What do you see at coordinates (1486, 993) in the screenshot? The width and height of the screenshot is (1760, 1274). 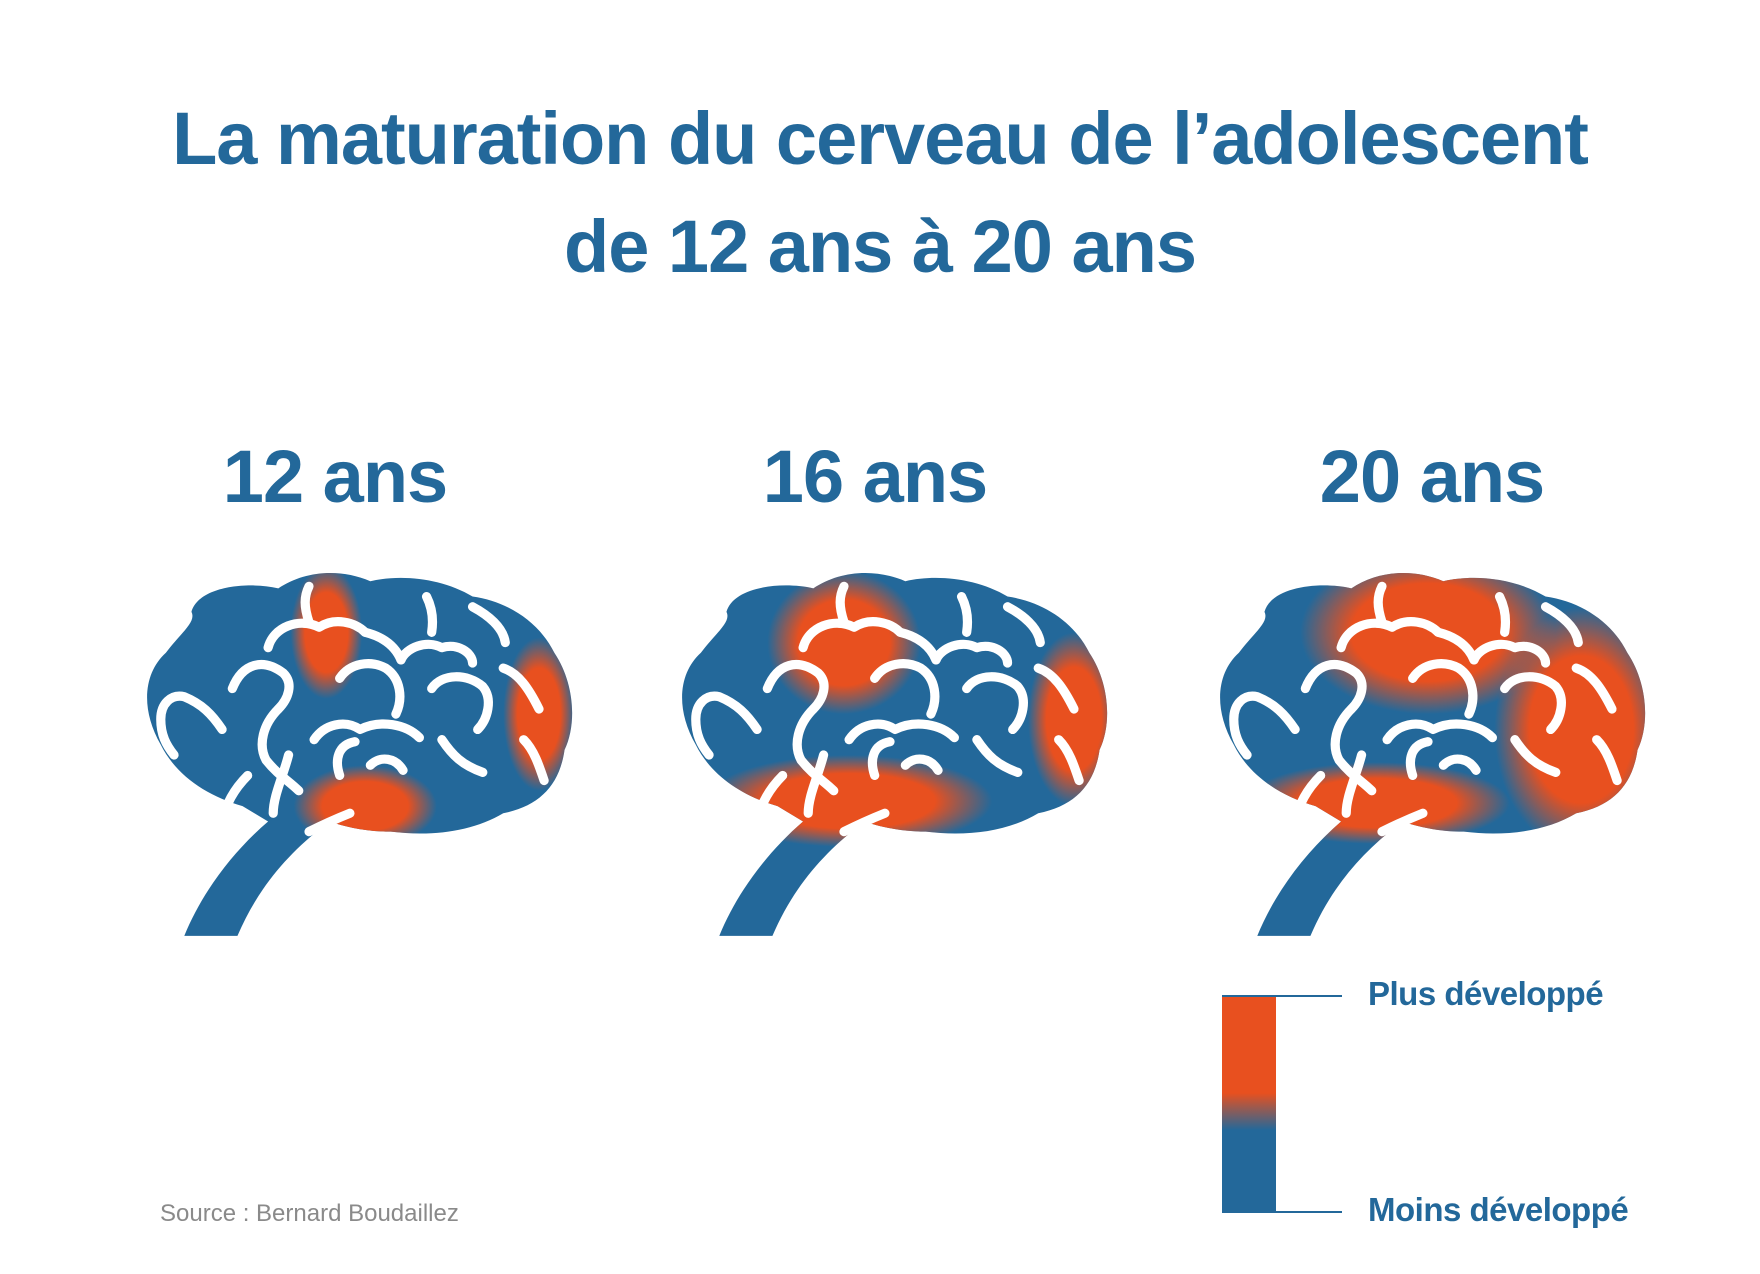 I see `legend-top-label: Plus développé` at bounding box center [1486, 993].